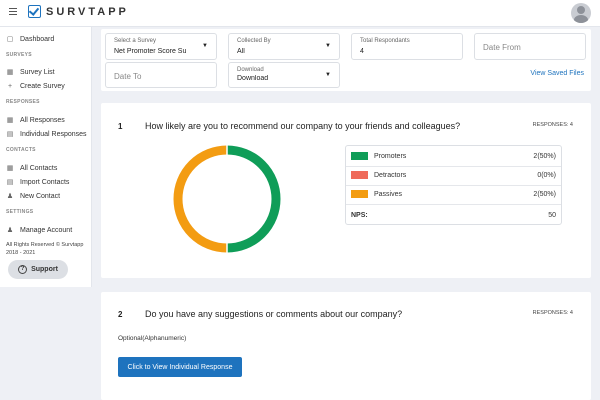 This screenshot has height=400, width=600. What do you see at coordinates (180, 367) in the screenshot?
I see `view-individual-response-button: Click to View Individual Response` at bounding box center [180, 367].